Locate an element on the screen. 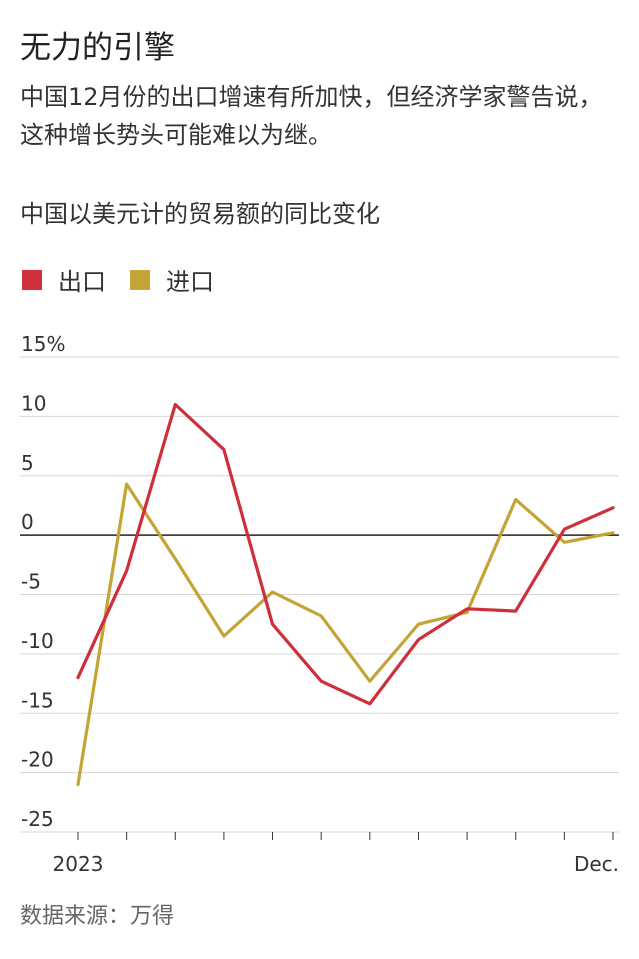 This screenshot has height=959, width=639. y-tick-label: -15 is located at coordinates (37, 700).